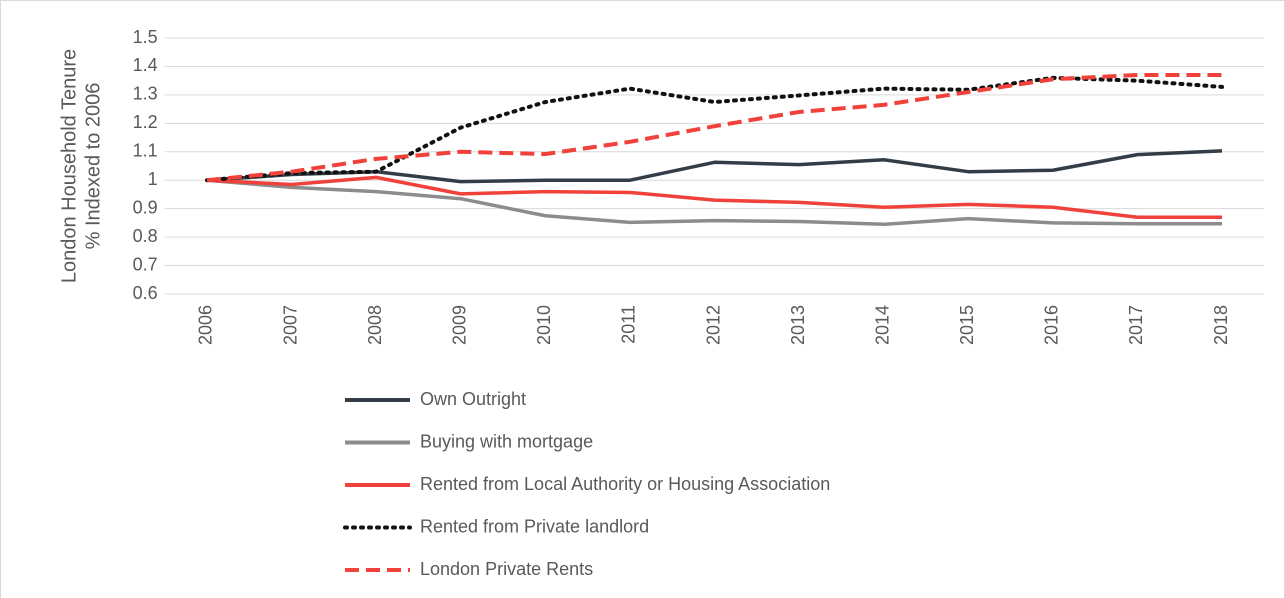  What do you see at coordinates (967, 325) in the screenshot?
I see `x-tick-label: 2015` at bounding box center [967, 325].